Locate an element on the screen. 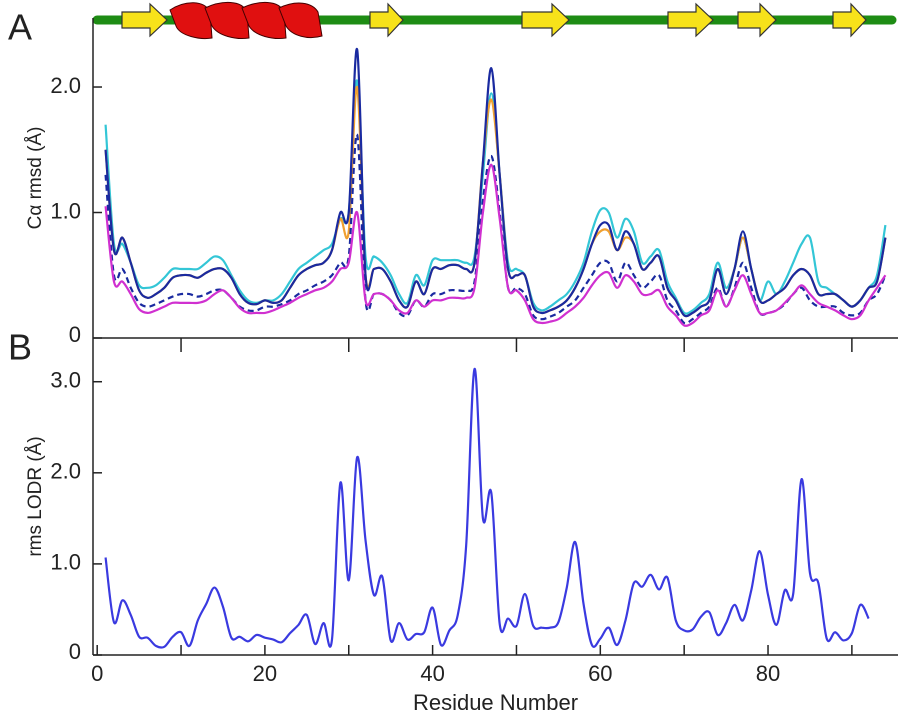 This screenshot has height=721, width=900. panel-label: B is located at coordinates (20, 347).